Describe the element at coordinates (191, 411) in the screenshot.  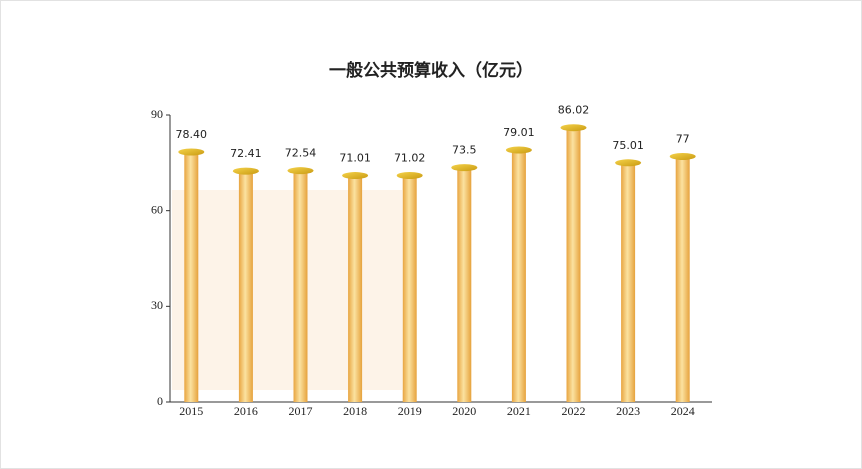
I see `x-tick-label: 2015` at that location.